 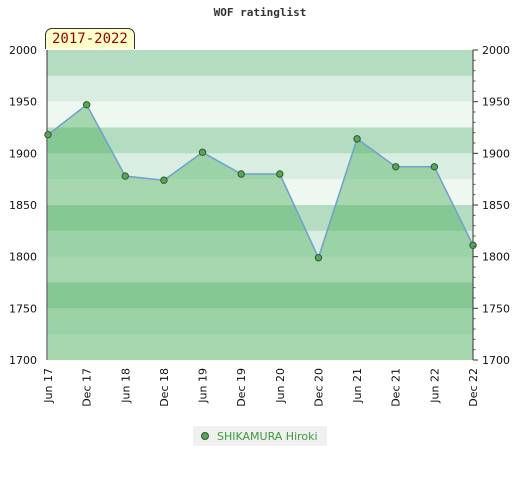 I want to click on y-tick-label-right: 1850, so click(x=496, y=205).